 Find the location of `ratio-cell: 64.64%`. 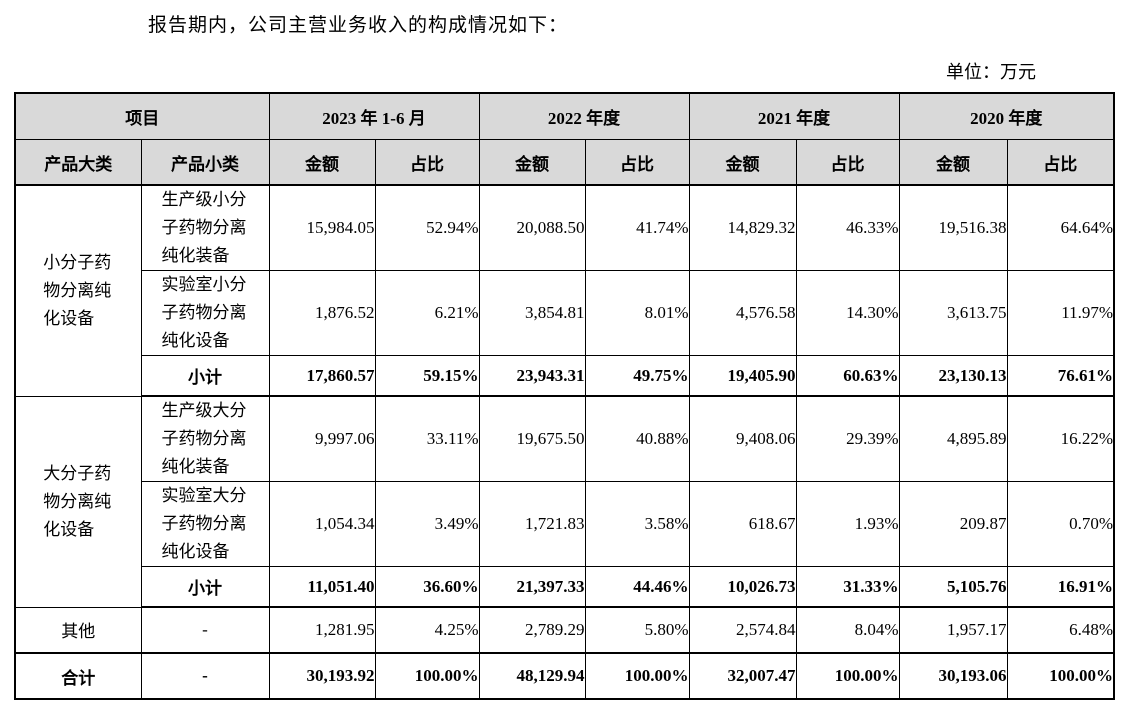

ratio-cell: 64.64% is located at coordinates (1060, 227).